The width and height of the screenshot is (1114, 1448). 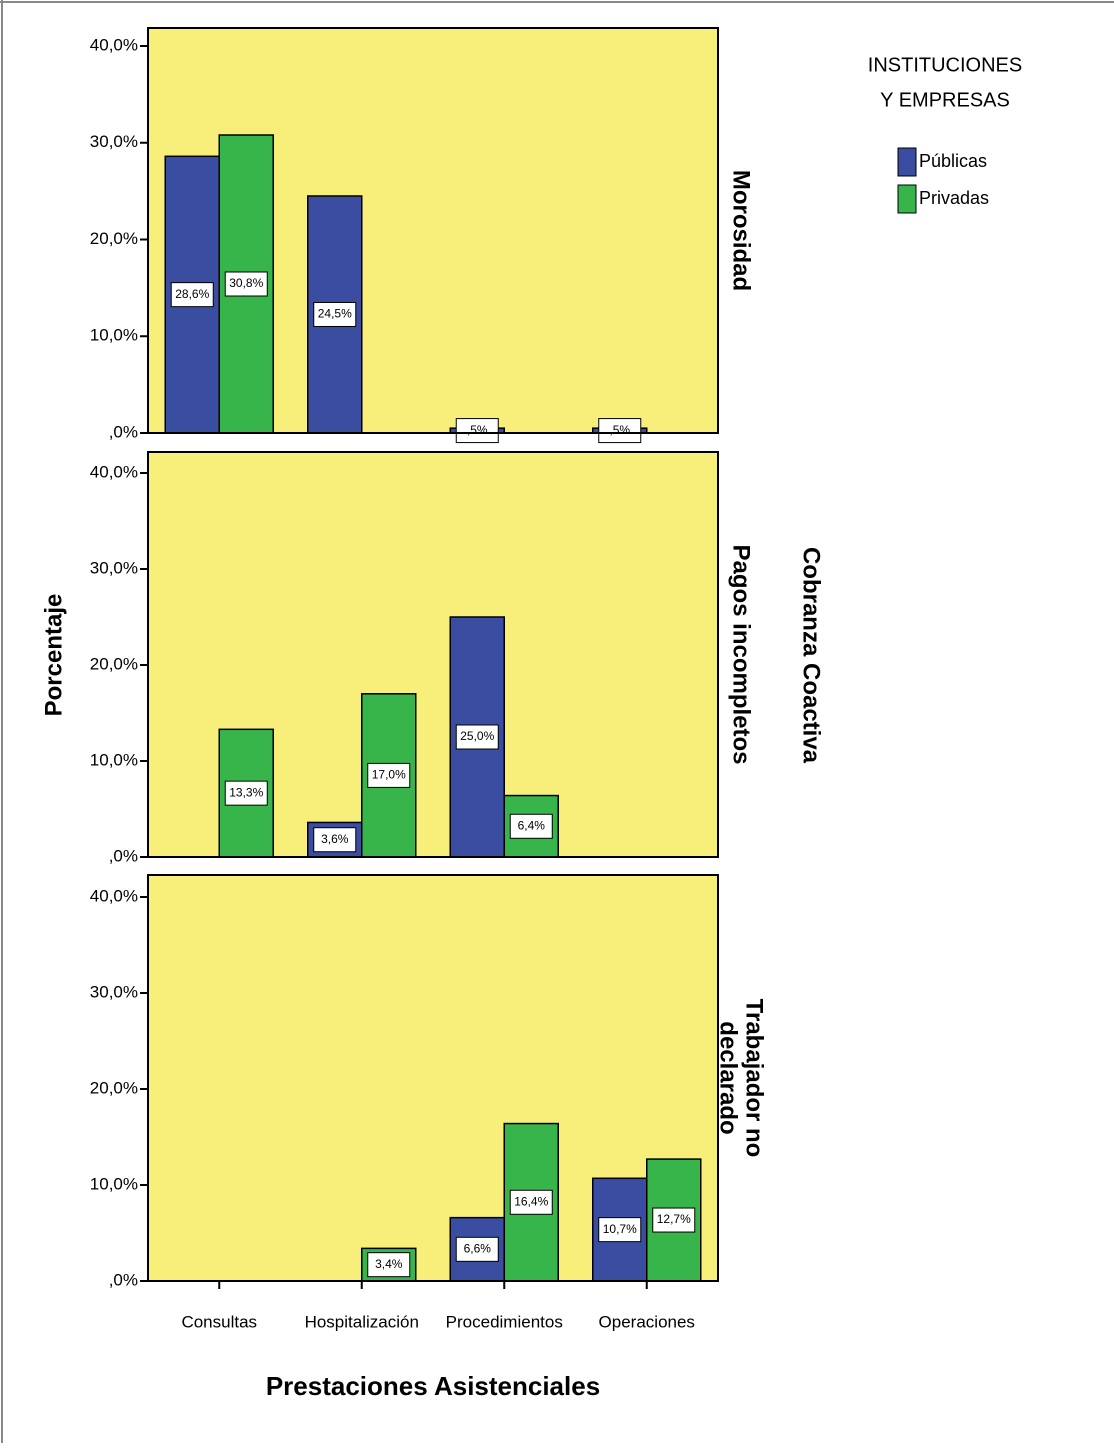 What do you see at coordinates (433, 1386) in the screenshot?
I see `x-axis-label: Prestaciones Asistenciales` at bounding box center [433, 1386].